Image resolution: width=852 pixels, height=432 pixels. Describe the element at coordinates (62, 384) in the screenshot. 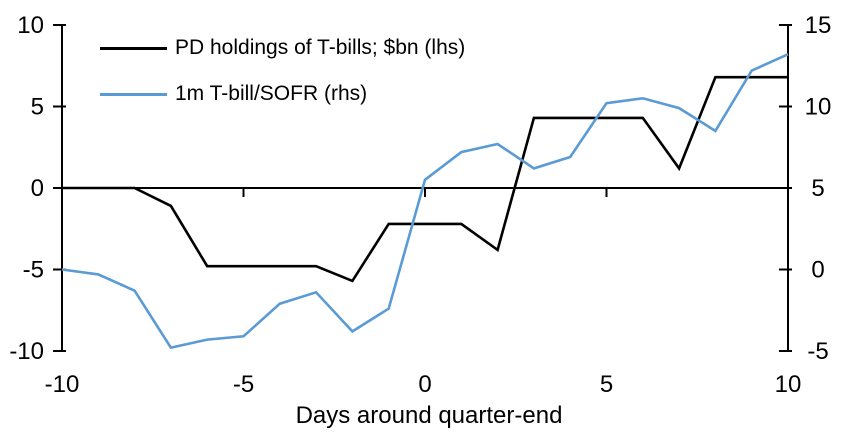

I see `x-axis-tick-label: -10` at that location.